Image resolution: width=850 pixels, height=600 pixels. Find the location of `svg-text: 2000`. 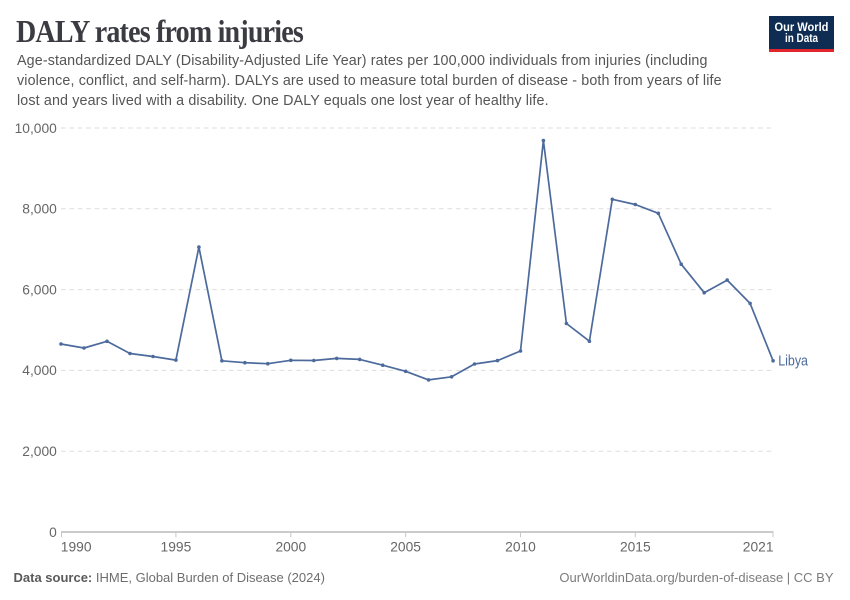

svg-text: 2000 is located at coordinates (290, 546).